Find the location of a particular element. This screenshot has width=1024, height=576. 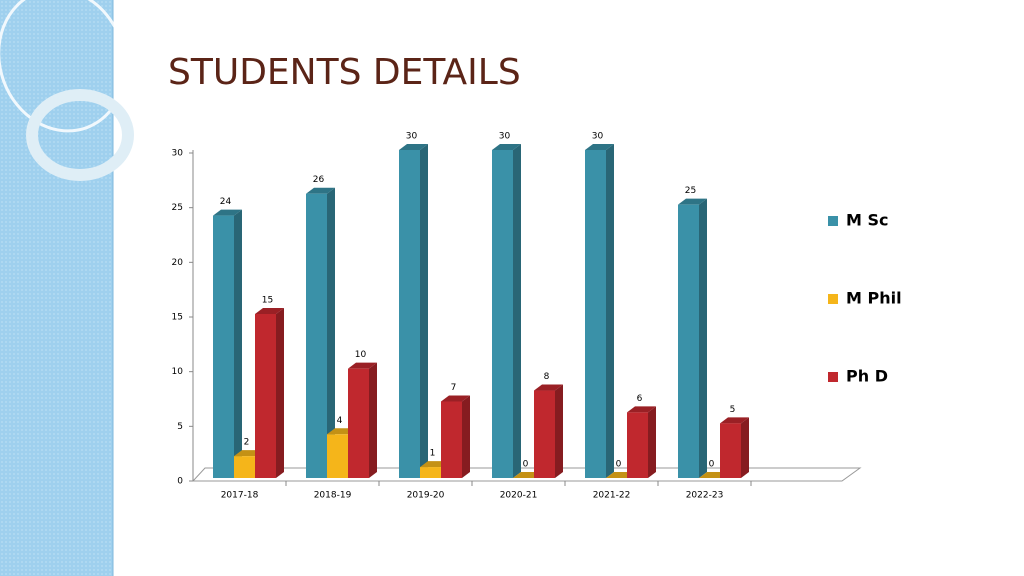

y-tick-label: 5 is located at coordinates (180, 427).